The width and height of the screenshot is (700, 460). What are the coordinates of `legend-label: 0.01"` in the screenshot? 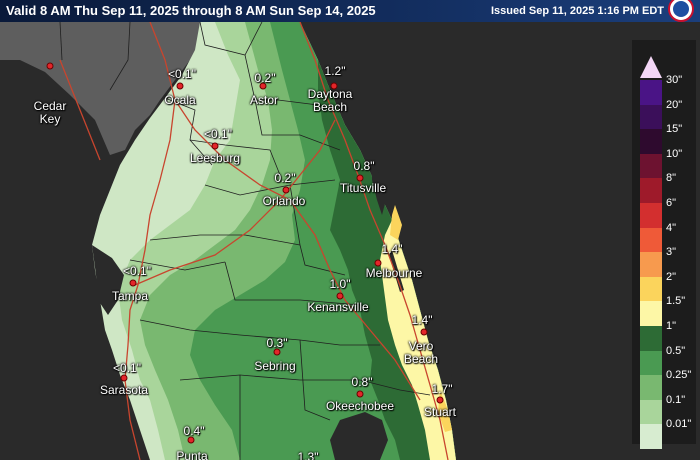 It's located at (679, 424).